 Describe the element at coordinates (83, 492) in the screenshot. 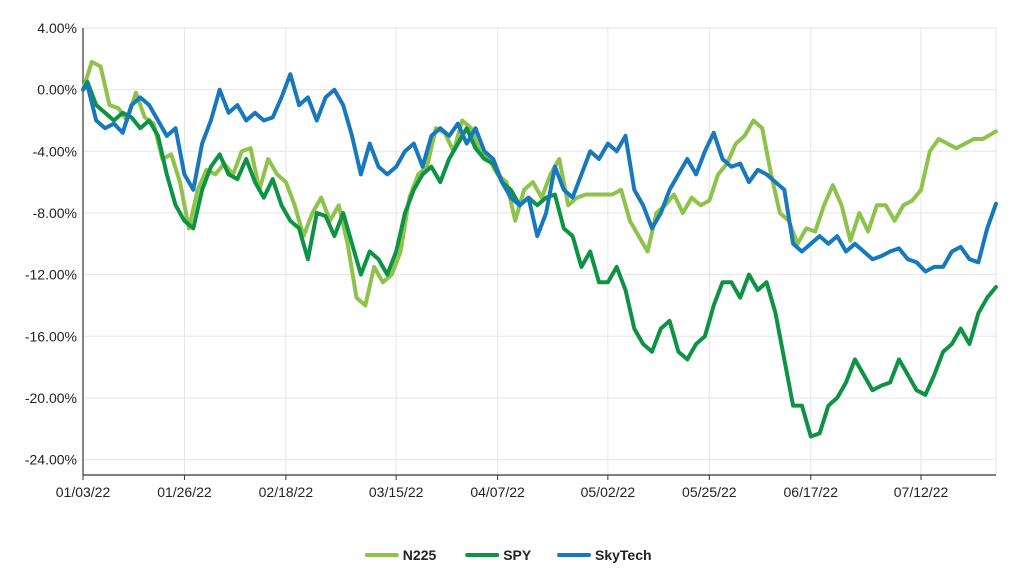

I see `x-tick-label: 01/03/22` at that location.